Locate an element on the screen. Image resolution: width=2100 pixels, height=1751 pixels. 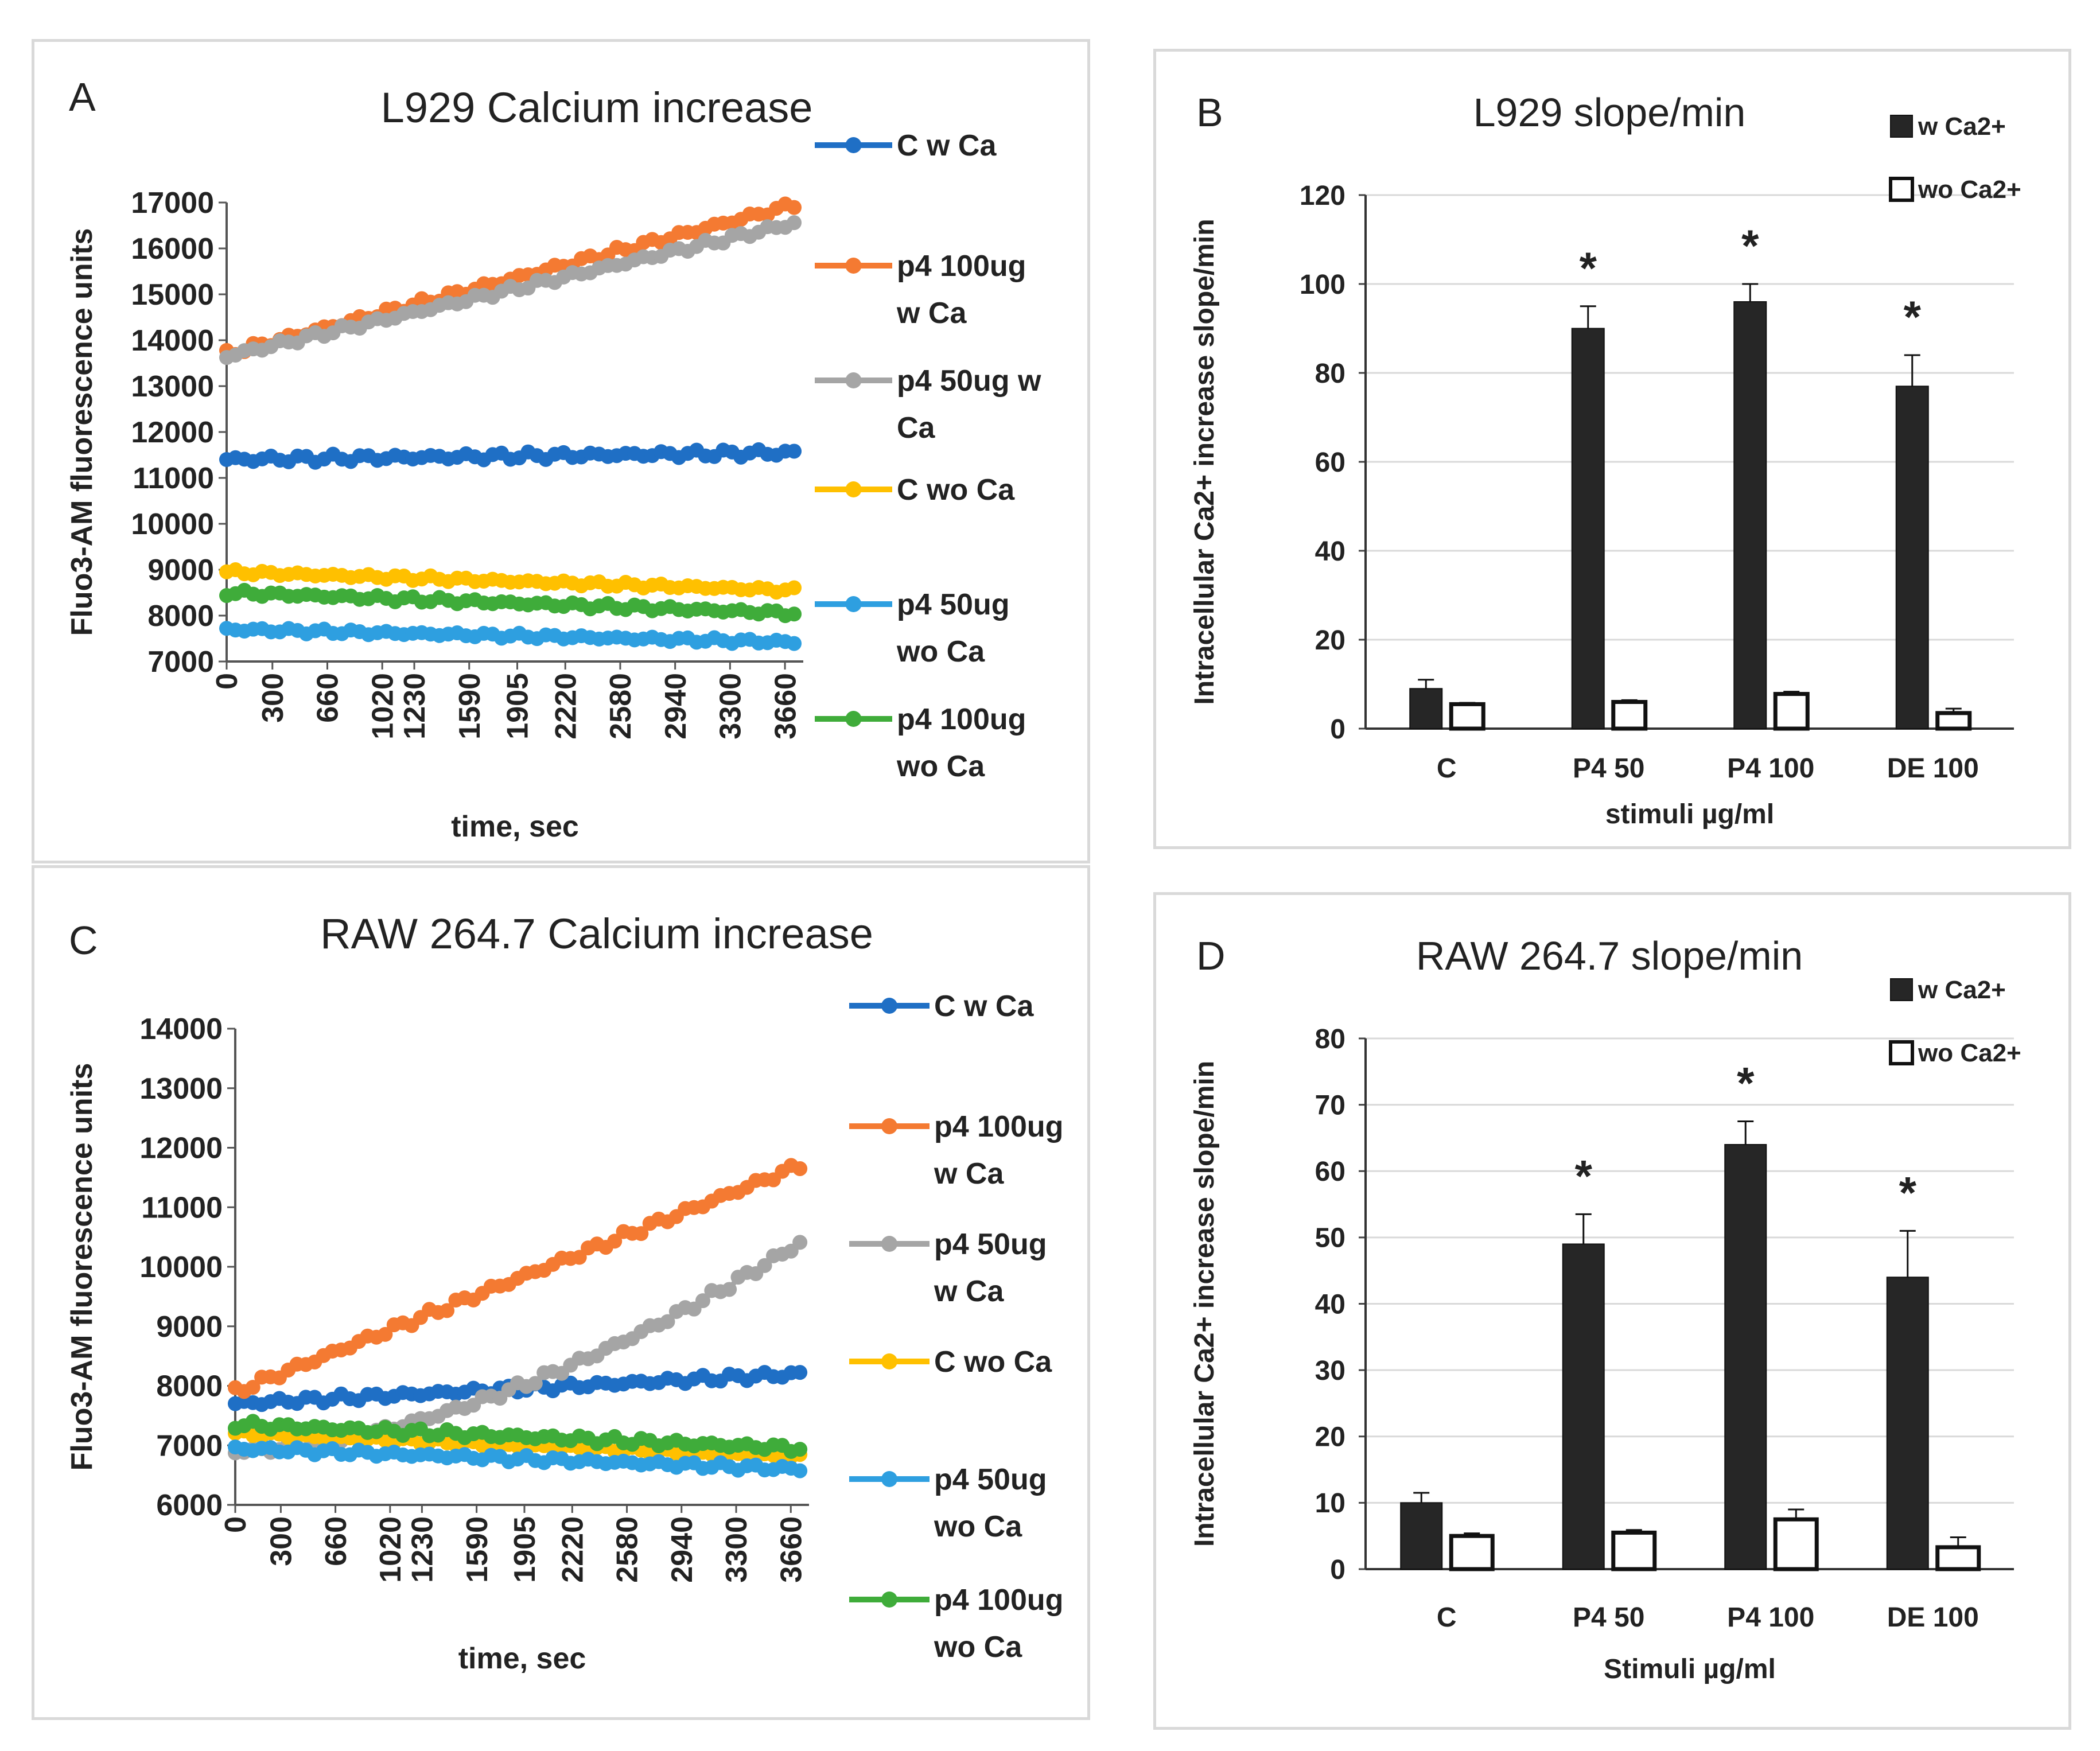
legend-label: C w Ca is located at coordinates (947, 145).